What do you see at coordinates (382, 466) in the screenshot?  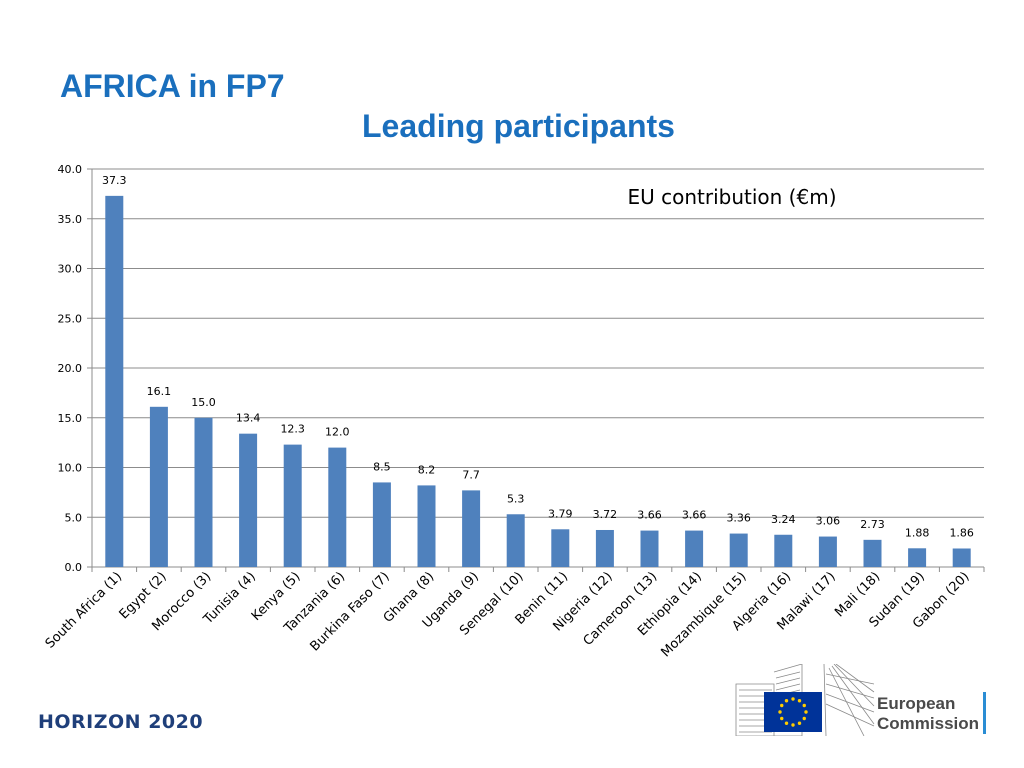 I see `data-label: 8.5` at bounding box center [382, 466].